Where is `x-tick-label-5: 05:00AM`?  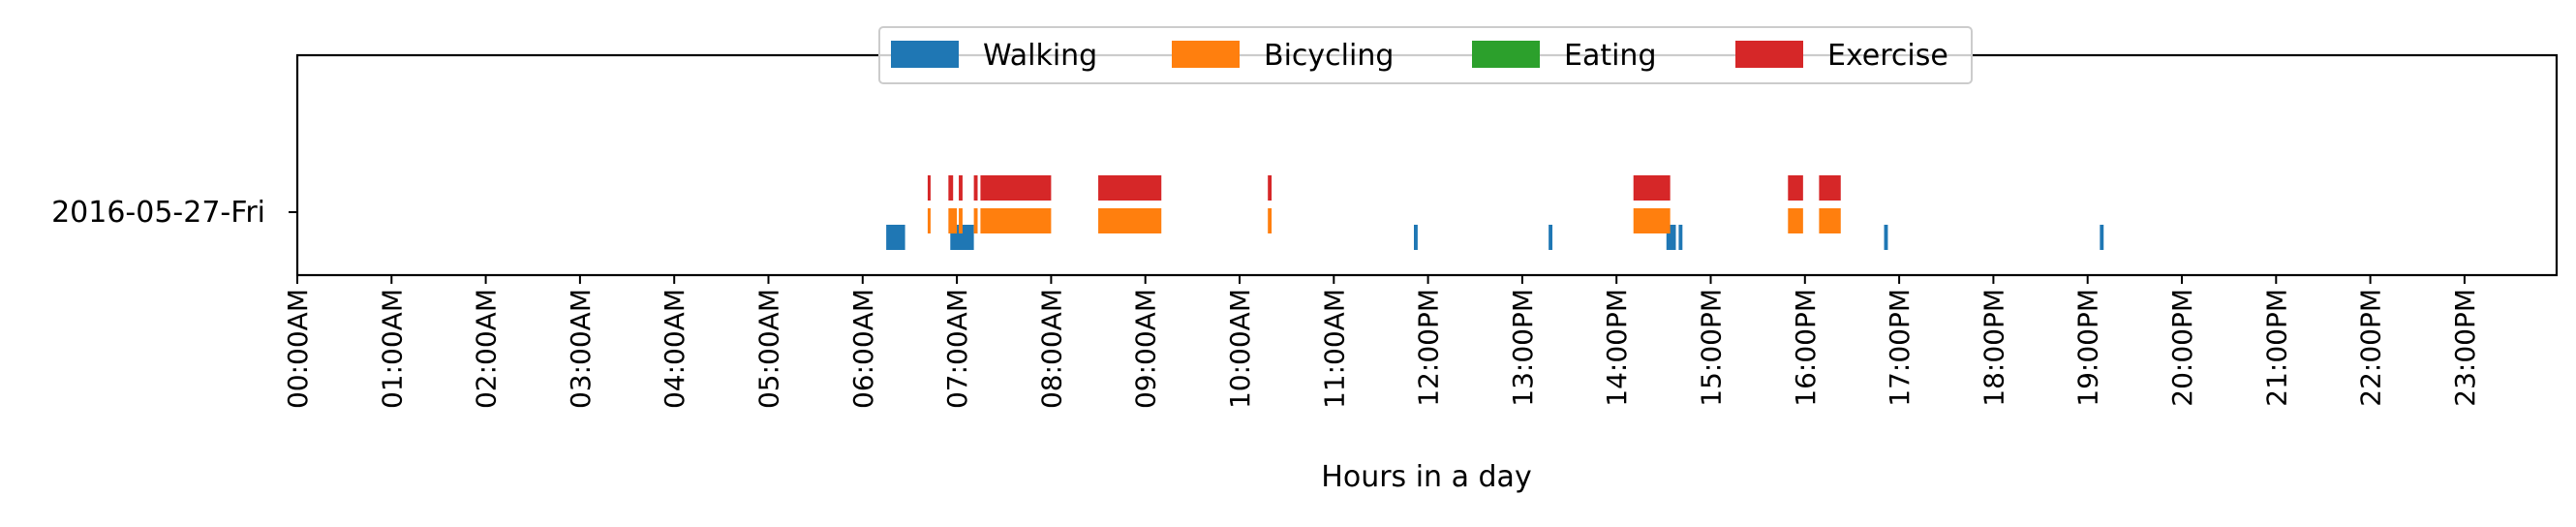 x-tick-label-5: 05:00AM is located at coordinates (769, 349).